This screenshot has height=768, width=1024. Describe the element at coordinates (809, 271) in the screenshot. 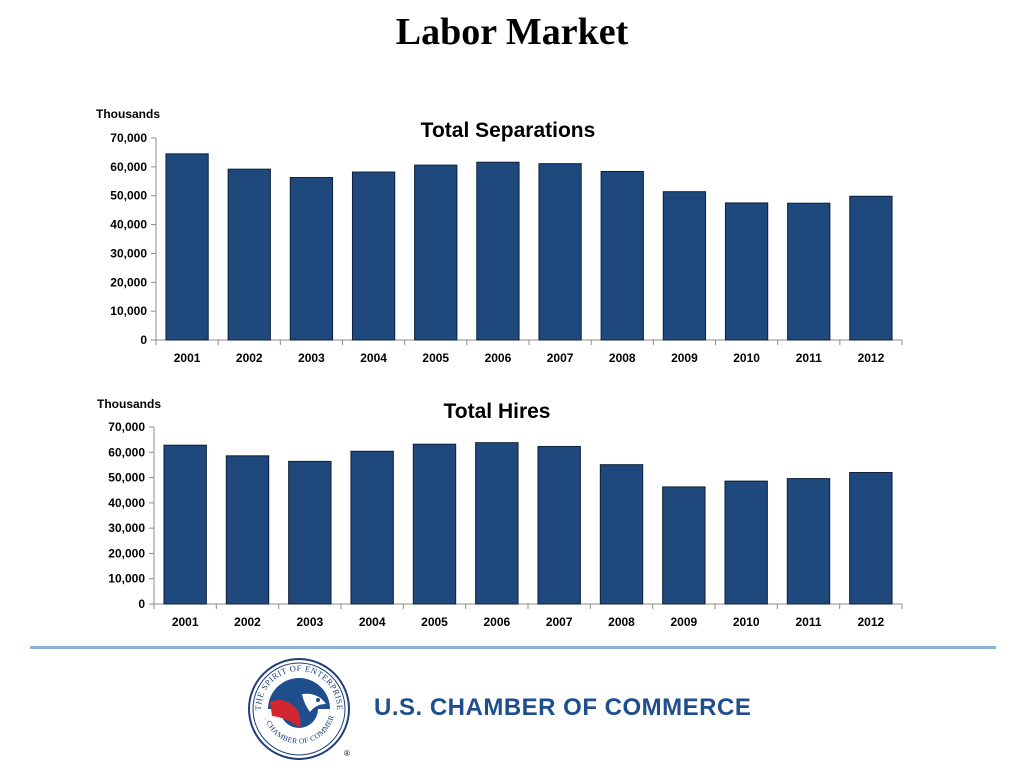

I see `separations-bar-2011` at that location.